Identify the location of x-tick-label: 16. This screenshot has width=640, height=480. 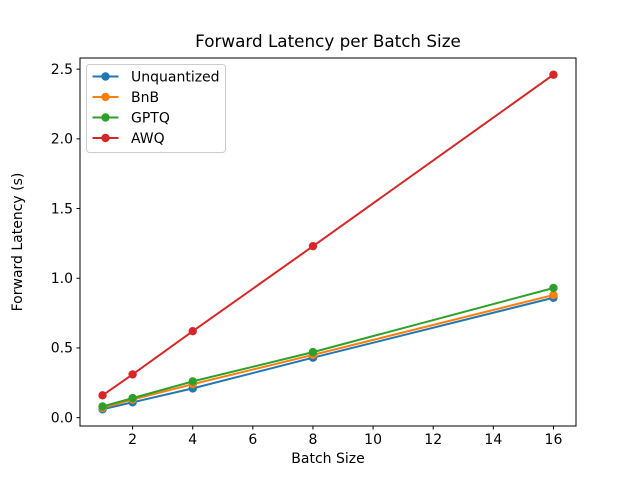
(554, 440).